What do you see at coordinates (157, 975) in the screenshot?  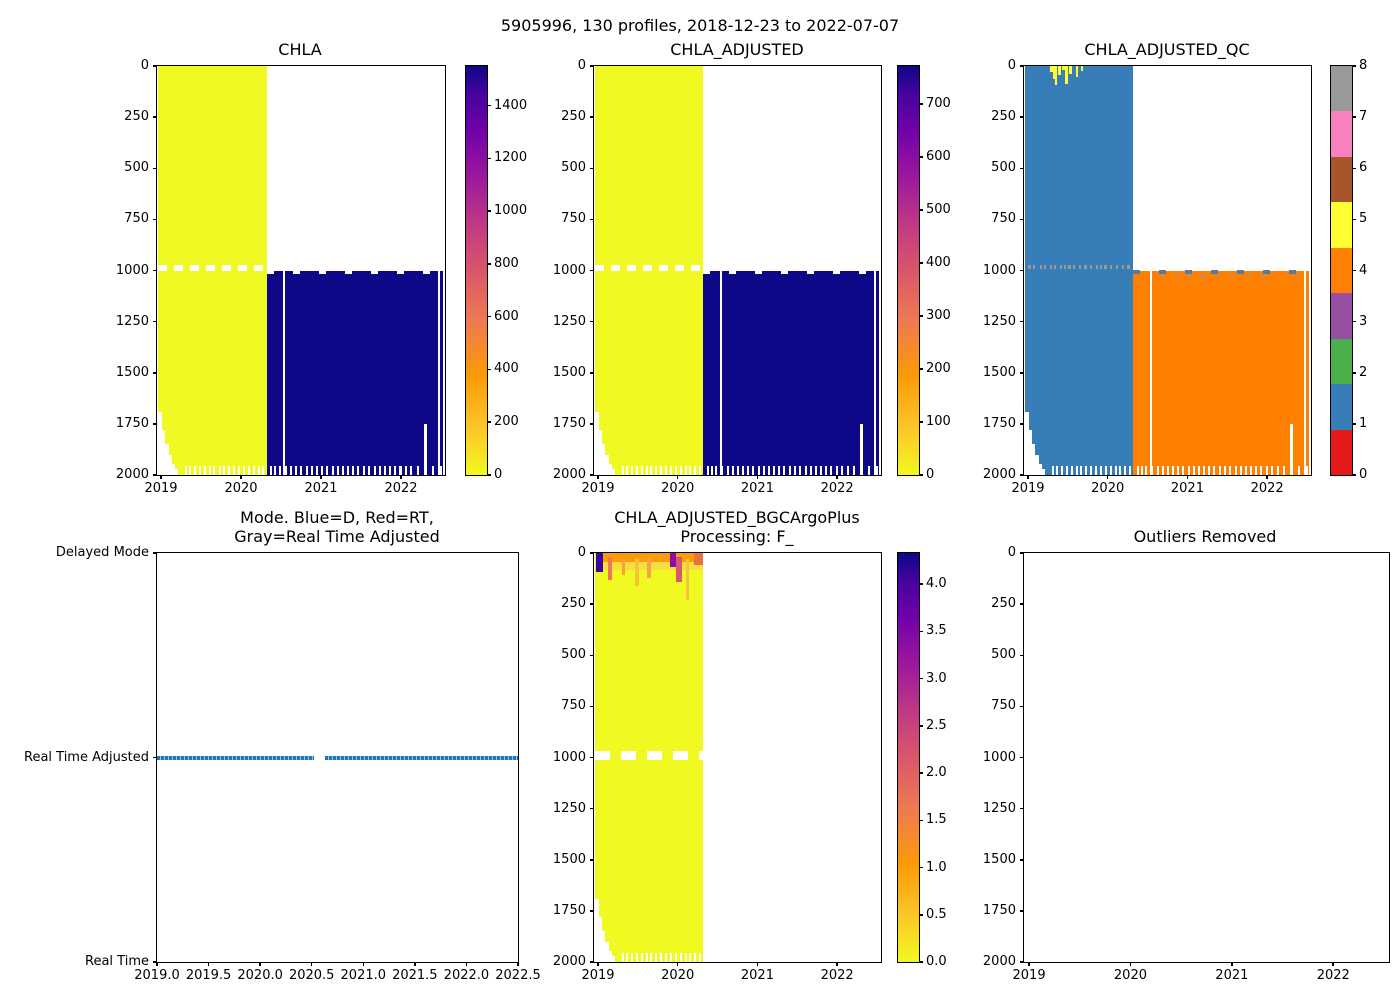 I see `x-tick-label: 2019.0` at bounding box center [157, 975].